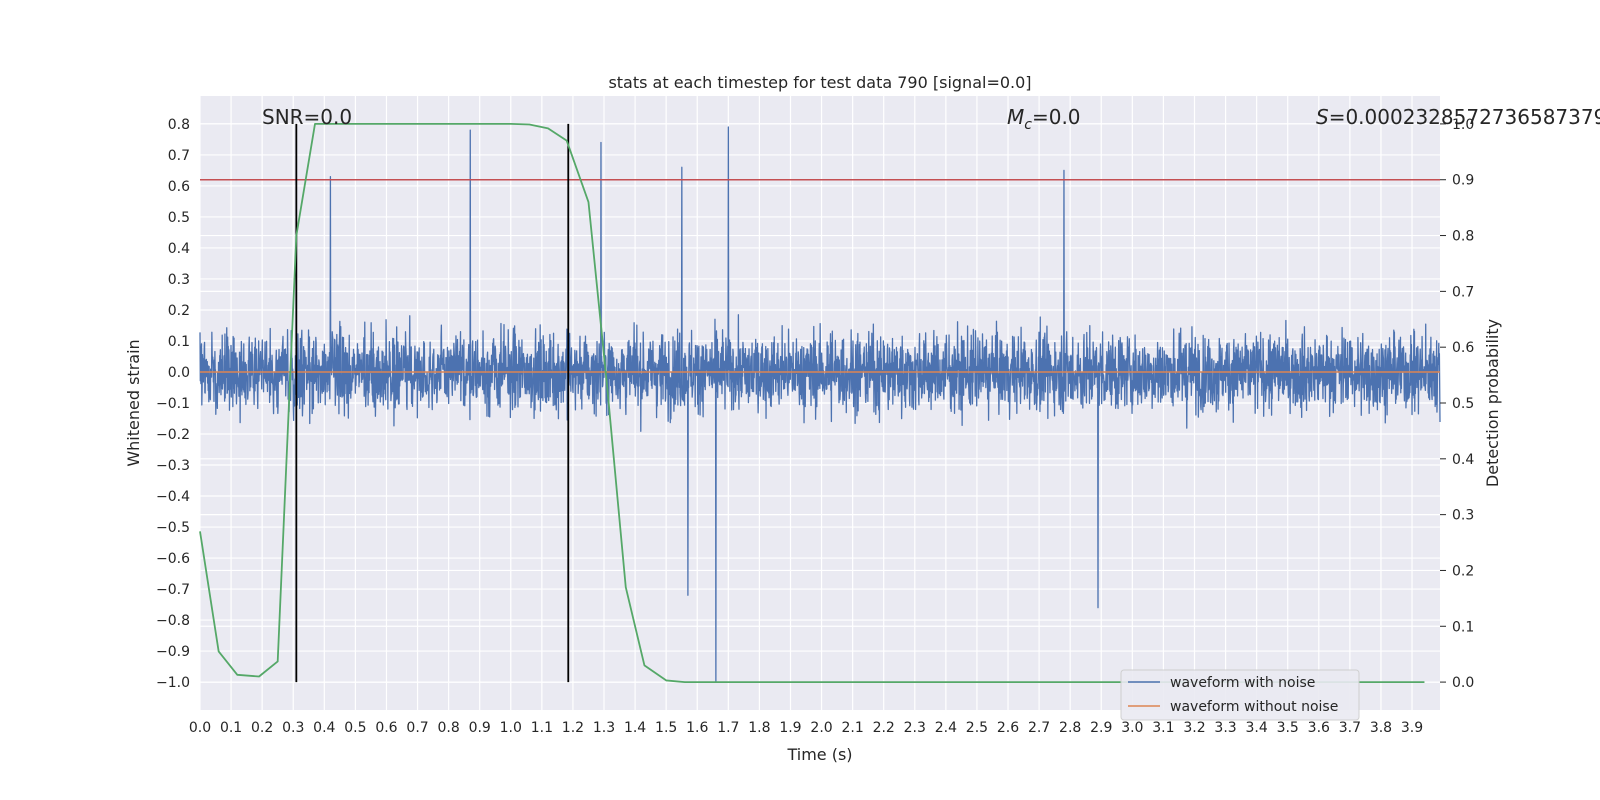 This screenshot has width=1600, height=800. I want to click on x-tick-label: 0.9, so click(480, 728).